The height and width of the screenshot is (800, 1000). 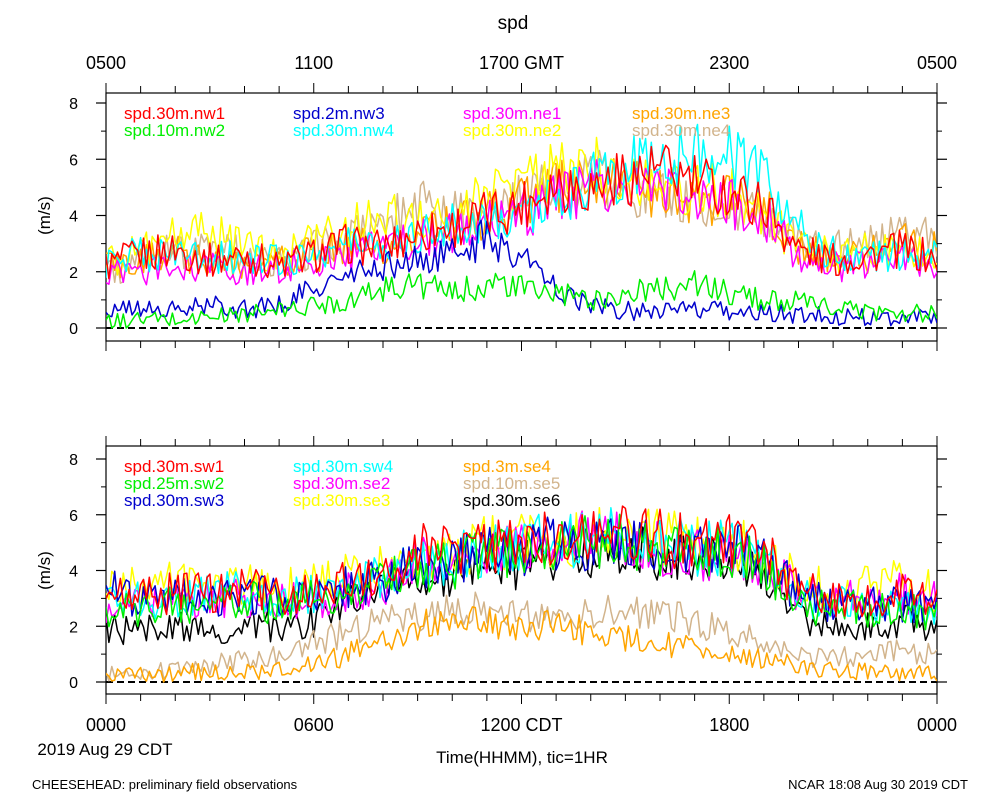 What do you see at coordinates (511, 483) in the screenshot?
I see `legend-label-spd-10m-se5: spd.10m.se5` at bounding box center [511, 483].